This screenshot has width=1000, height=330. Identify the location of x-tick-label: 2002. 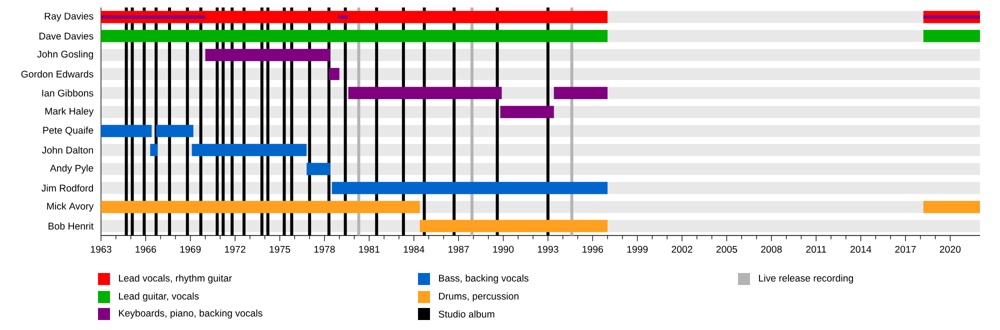
(682, 249).